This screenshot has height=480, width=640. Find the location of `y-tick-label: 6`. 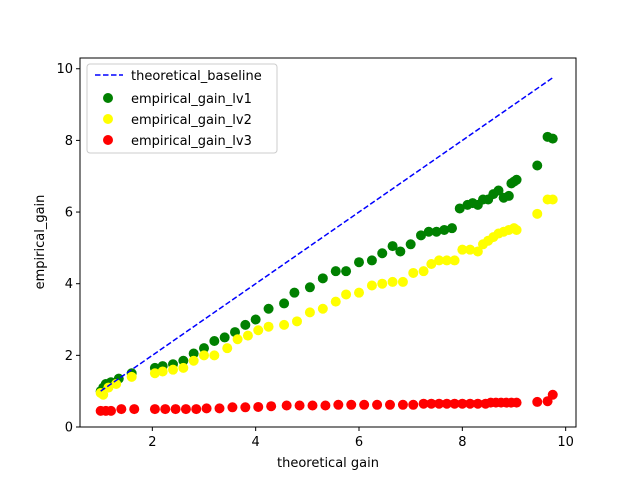

y-tick-label: 6 is located at coordinates (69, 213).